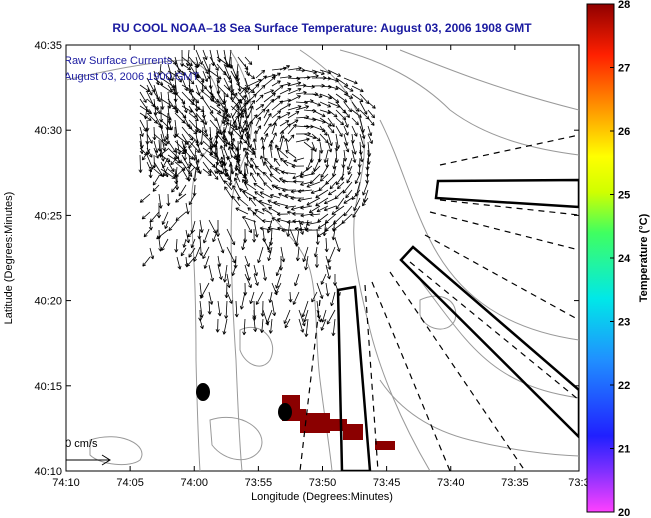 The height and width of the screenshot is (518, 651). Describe the element at coordinates (578, 483) in the screenshot. I see `x-tick-label: 73:3` at that location.